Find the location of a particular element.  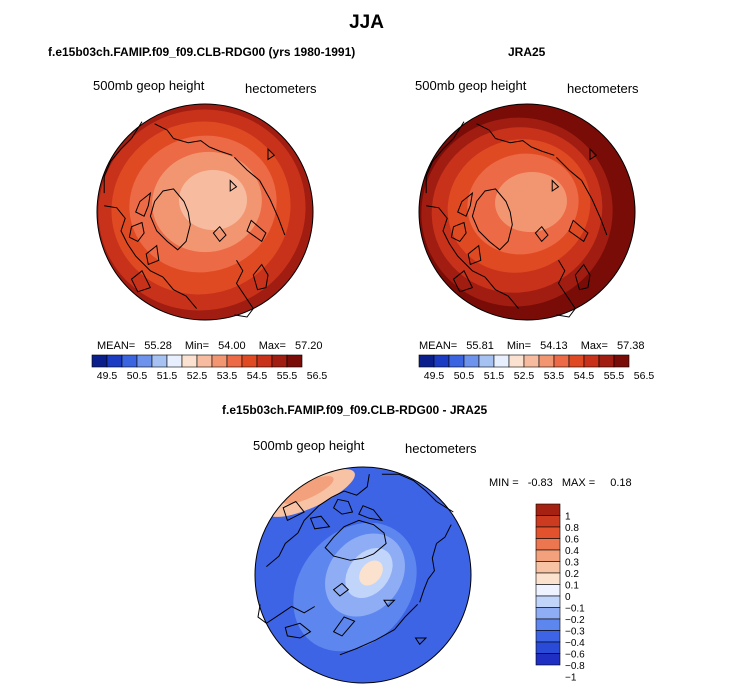

colorbar-tick-label: −0.3 is located at coordinates (575, 632).